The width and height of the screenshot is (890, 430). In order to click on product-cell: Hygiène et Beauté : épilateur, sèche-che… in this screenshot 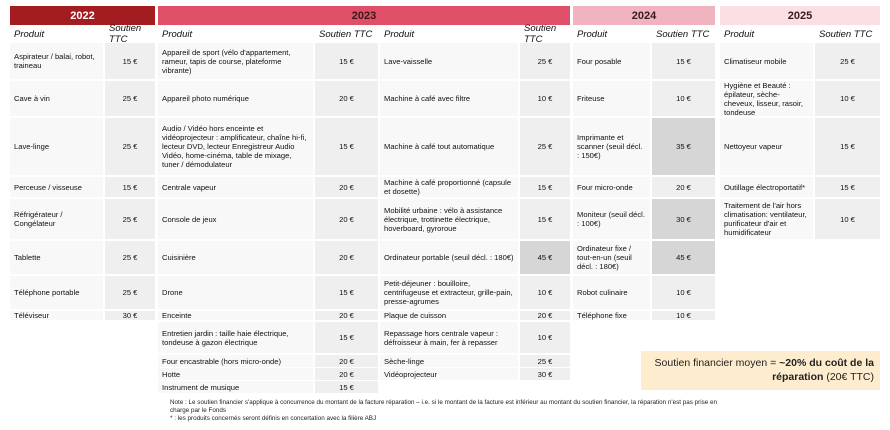, I will do `click(766, 98)`.